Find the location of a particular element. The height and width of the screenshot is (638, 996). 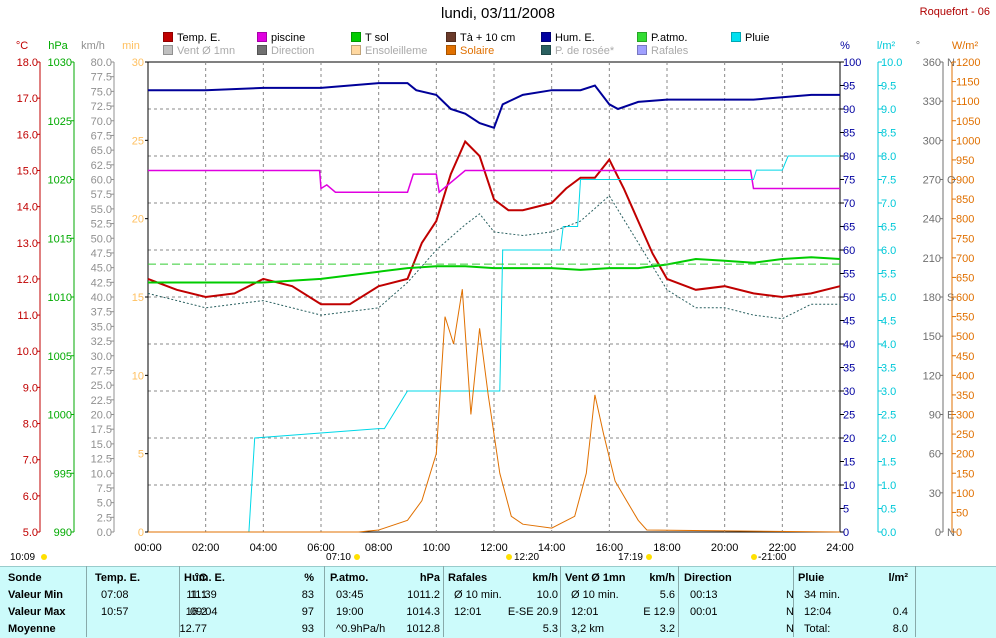

stats-cell-value: 1014.3 is located at coordinates (423, 612).